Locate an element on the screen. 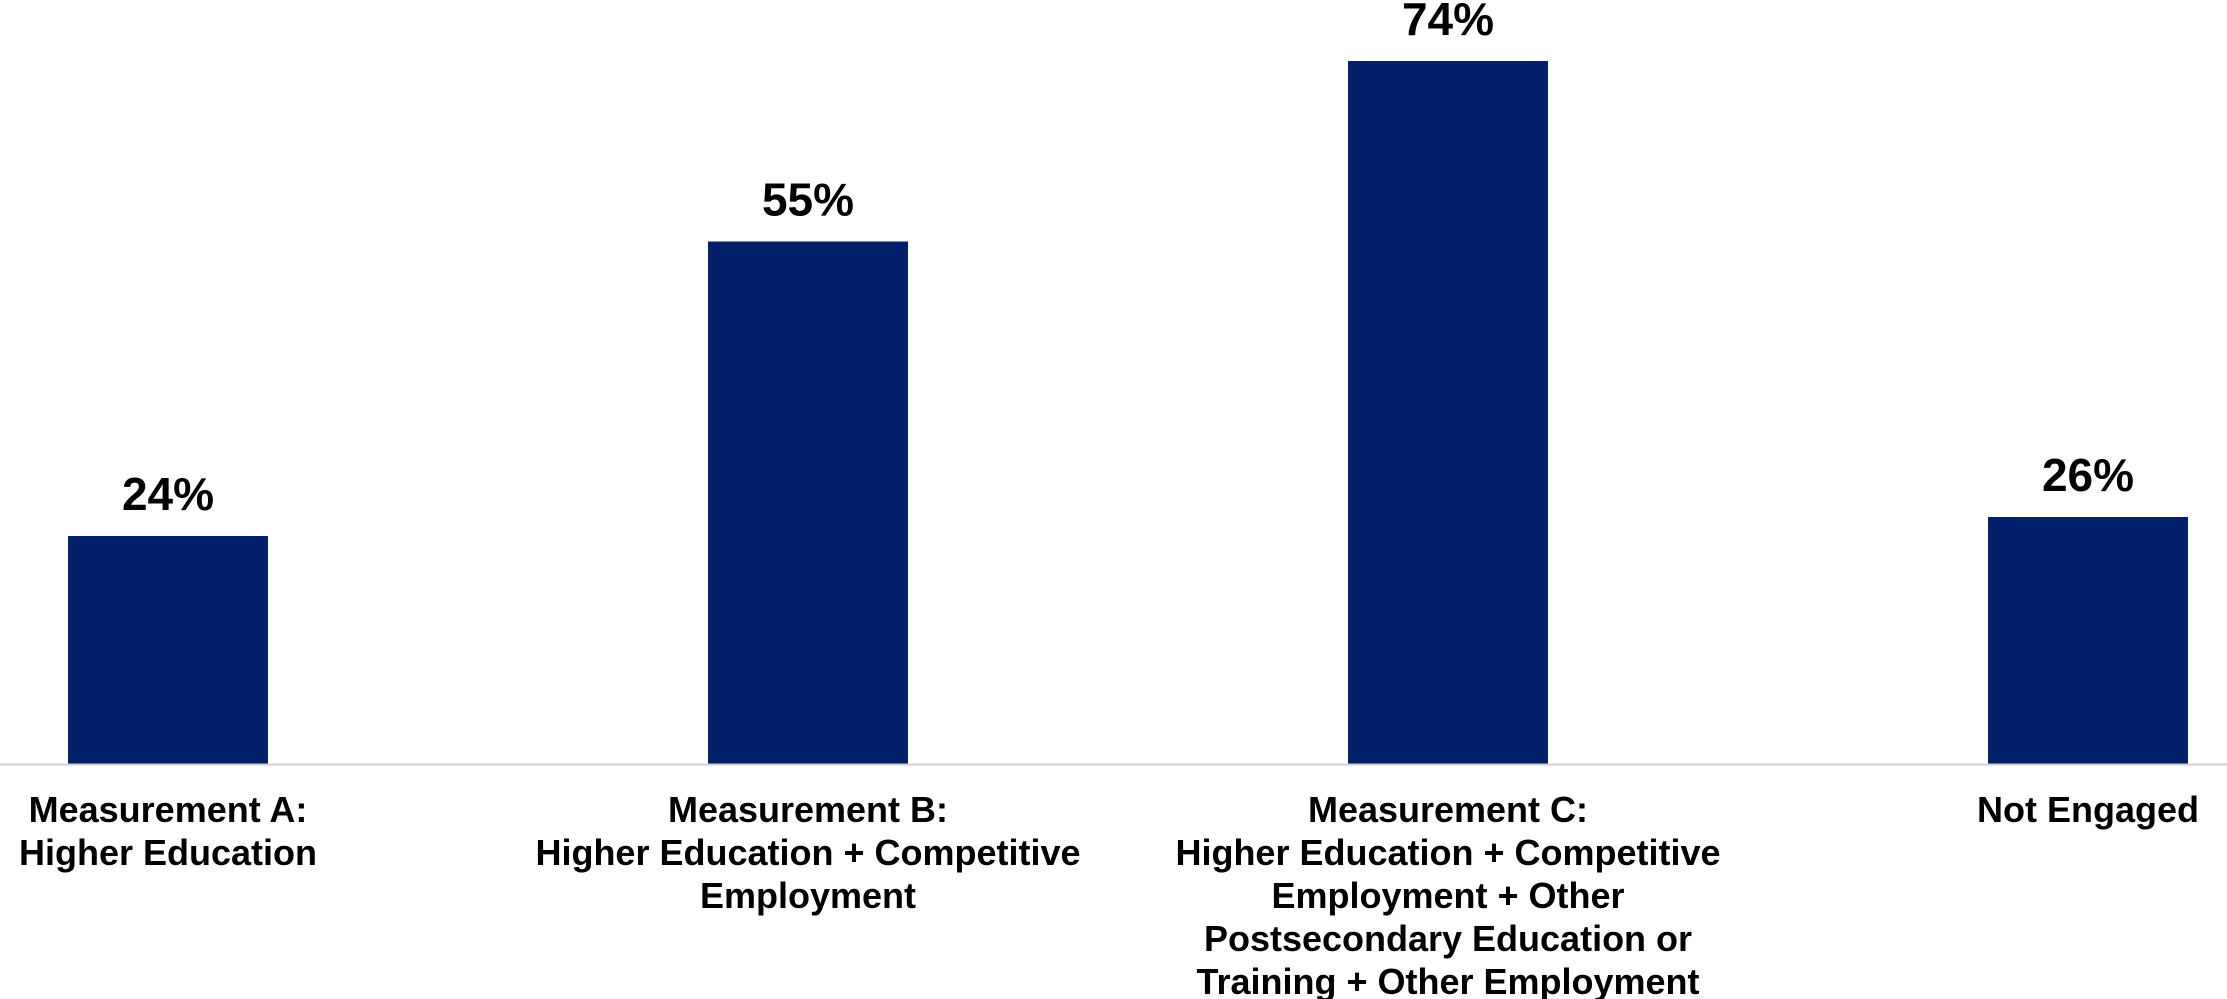  category-label-line: Measurement B: is located at coordinates (808, 809).